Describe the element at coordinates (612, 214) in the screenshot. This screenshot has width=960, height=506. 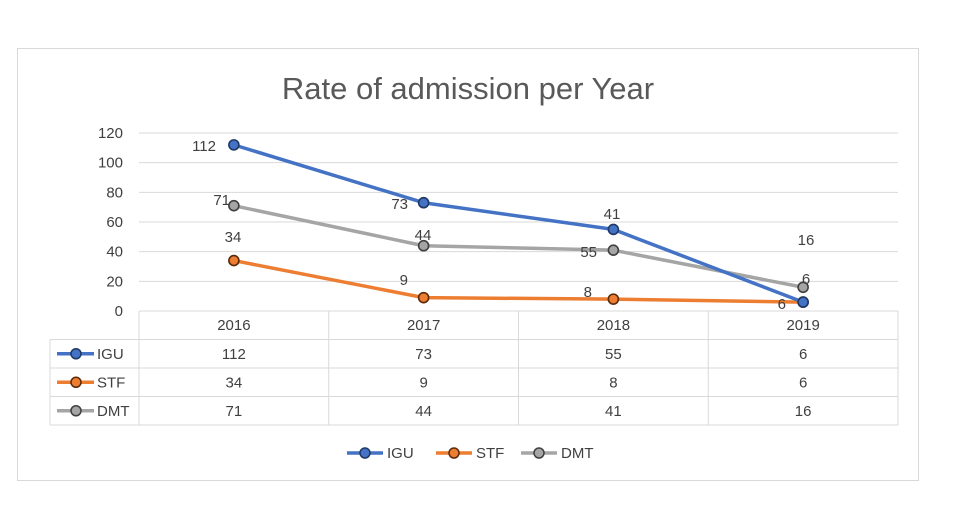
I see `data-label: 41` at that location.